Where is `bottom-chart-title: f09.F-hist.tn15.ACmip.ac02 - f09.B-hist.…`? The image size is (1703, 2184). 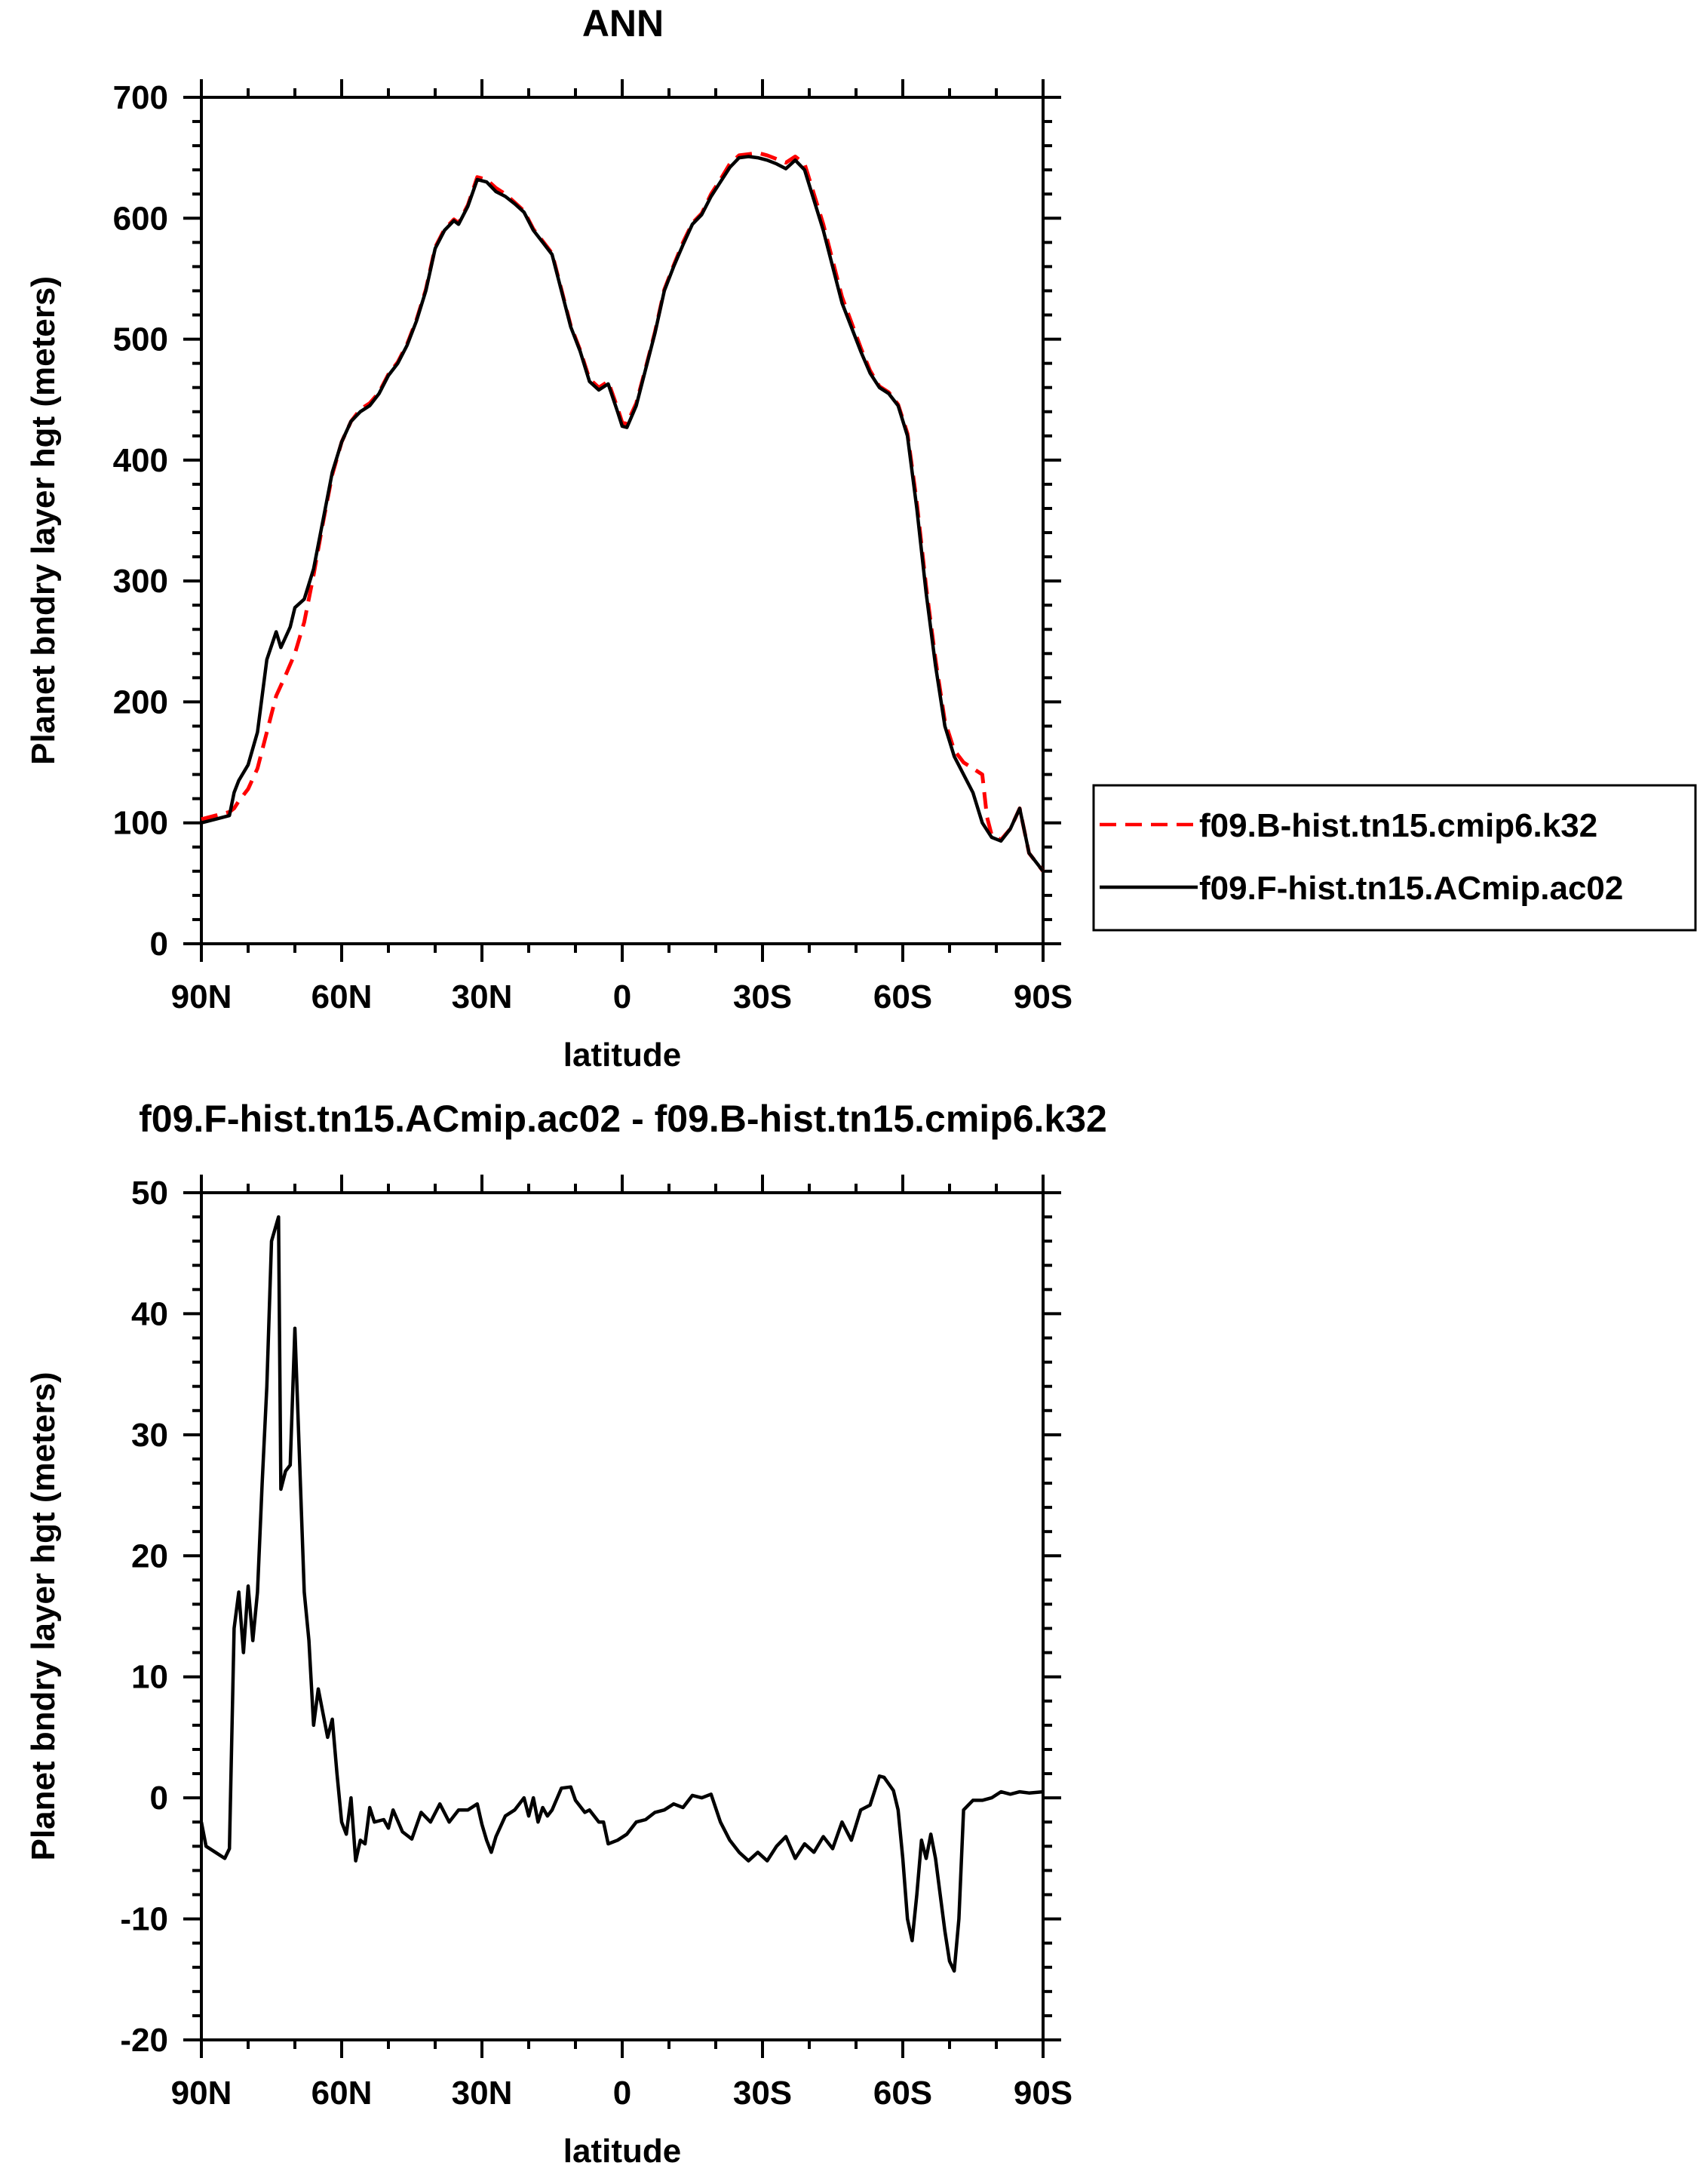 bottom-chart-title: f09.F-hist.tn15.ACmip.ac02 - f09.B-hist.… is located at coordinates (623, 1119).